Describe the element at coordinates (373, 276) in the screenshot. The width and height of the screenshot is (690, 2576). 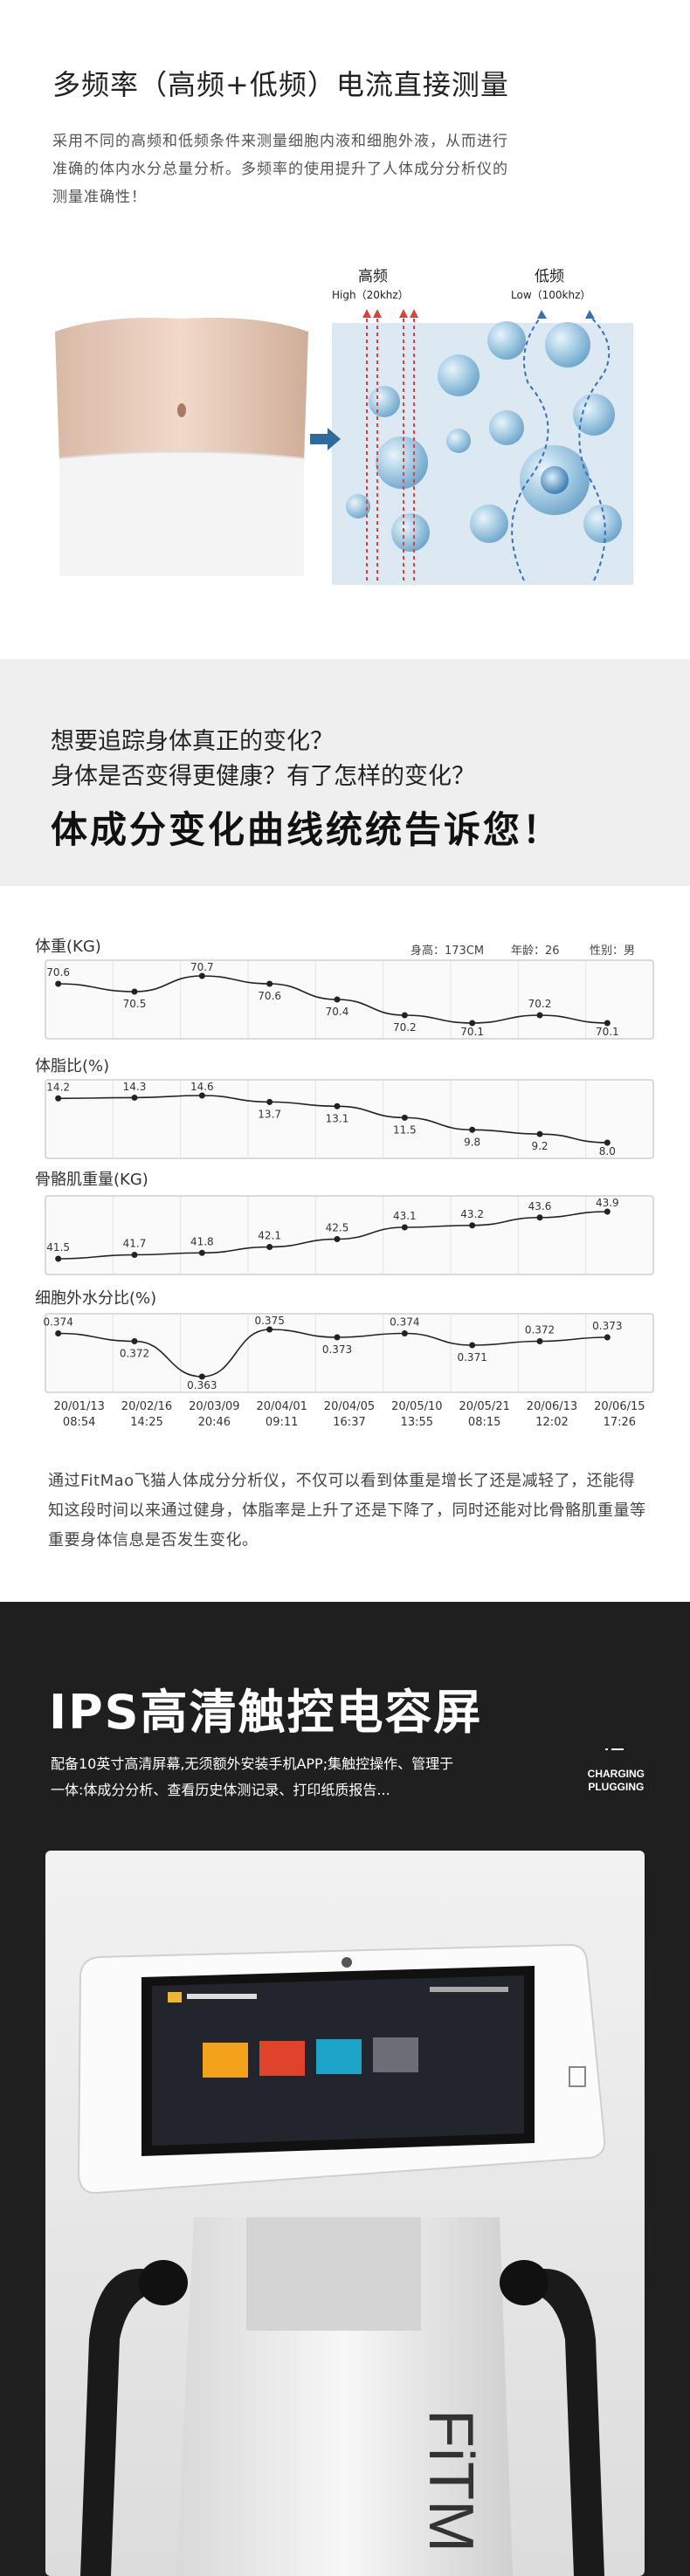
I see `high-frequency-label: 高频` at that location.